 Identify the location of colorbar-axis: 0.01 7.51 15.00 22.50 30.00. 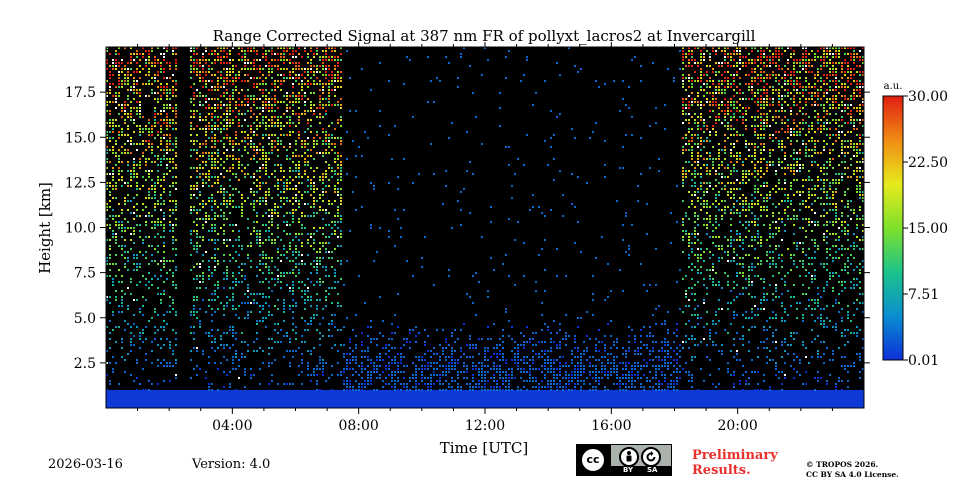
(925, 229).